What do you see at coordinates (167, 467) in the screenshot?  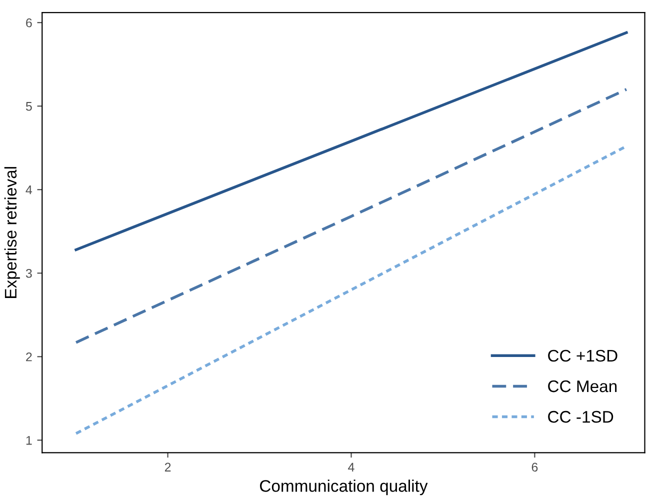 I see `x-tick-label: 2` at bounding box center [167, 467].